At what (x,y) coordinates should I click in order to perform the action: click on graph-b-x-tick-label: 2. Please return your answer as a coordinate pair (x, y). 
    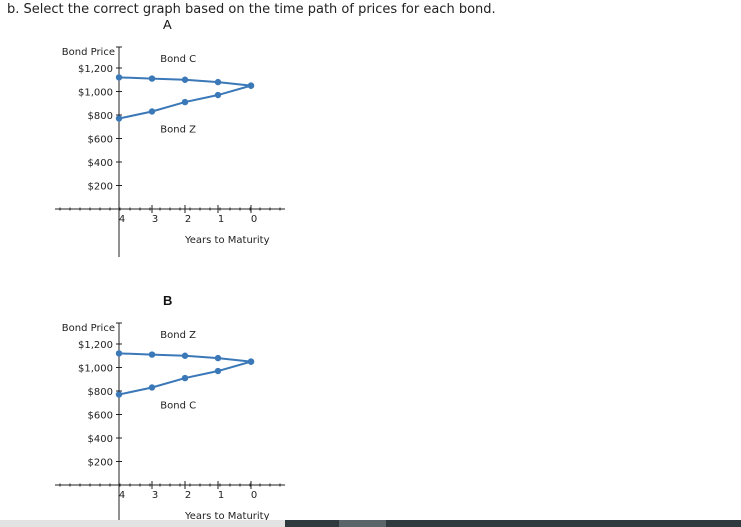
    Looking at the image, I should click on (188, 495).